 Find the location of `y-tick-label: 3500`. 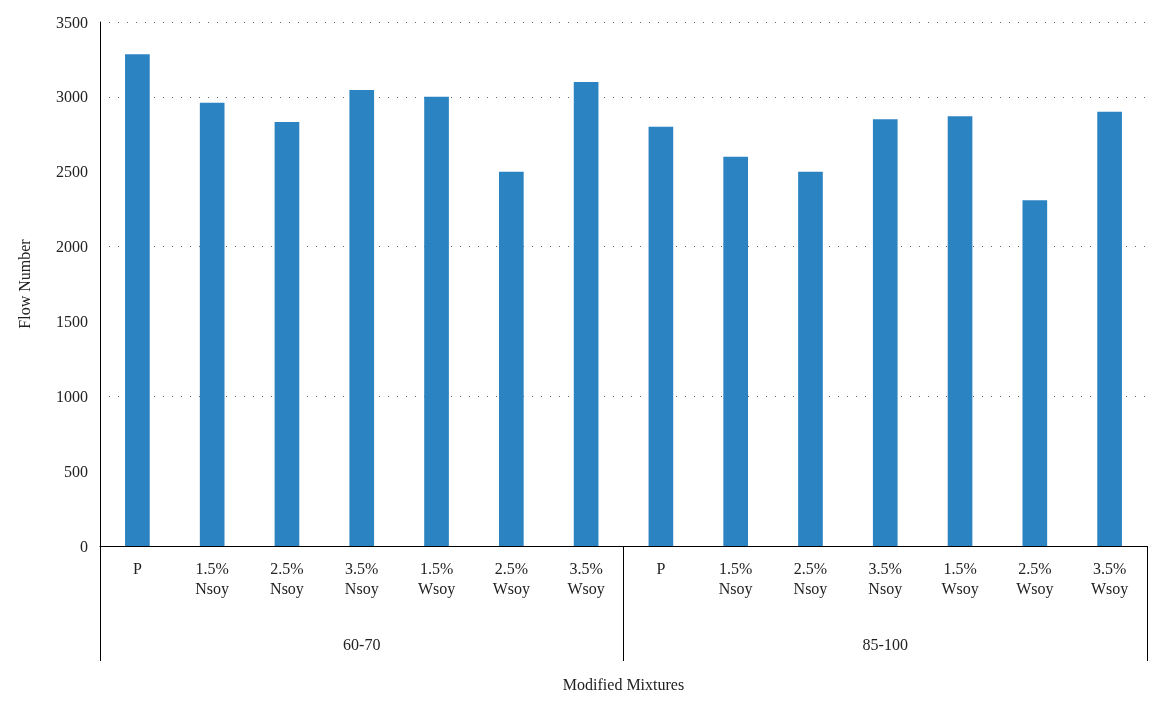

y-tick-label: 3500 is located at coordinates (72, 22).